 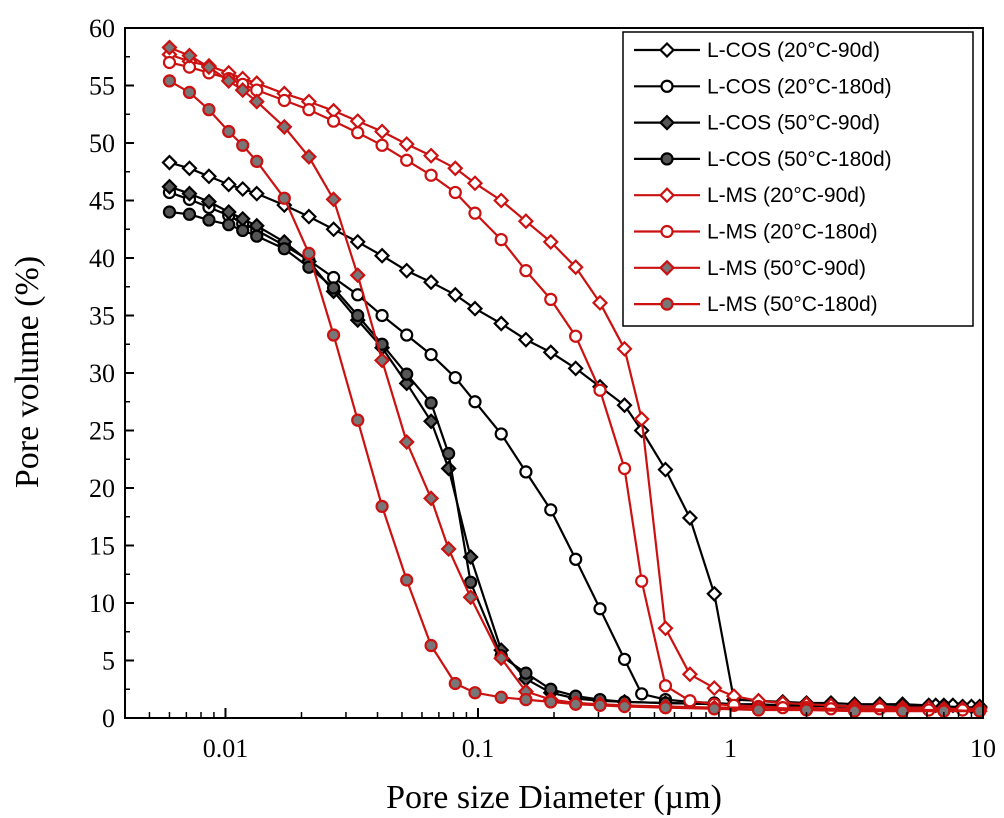 I want to click on x-tick-label: 10, so click(x=983, y=748).